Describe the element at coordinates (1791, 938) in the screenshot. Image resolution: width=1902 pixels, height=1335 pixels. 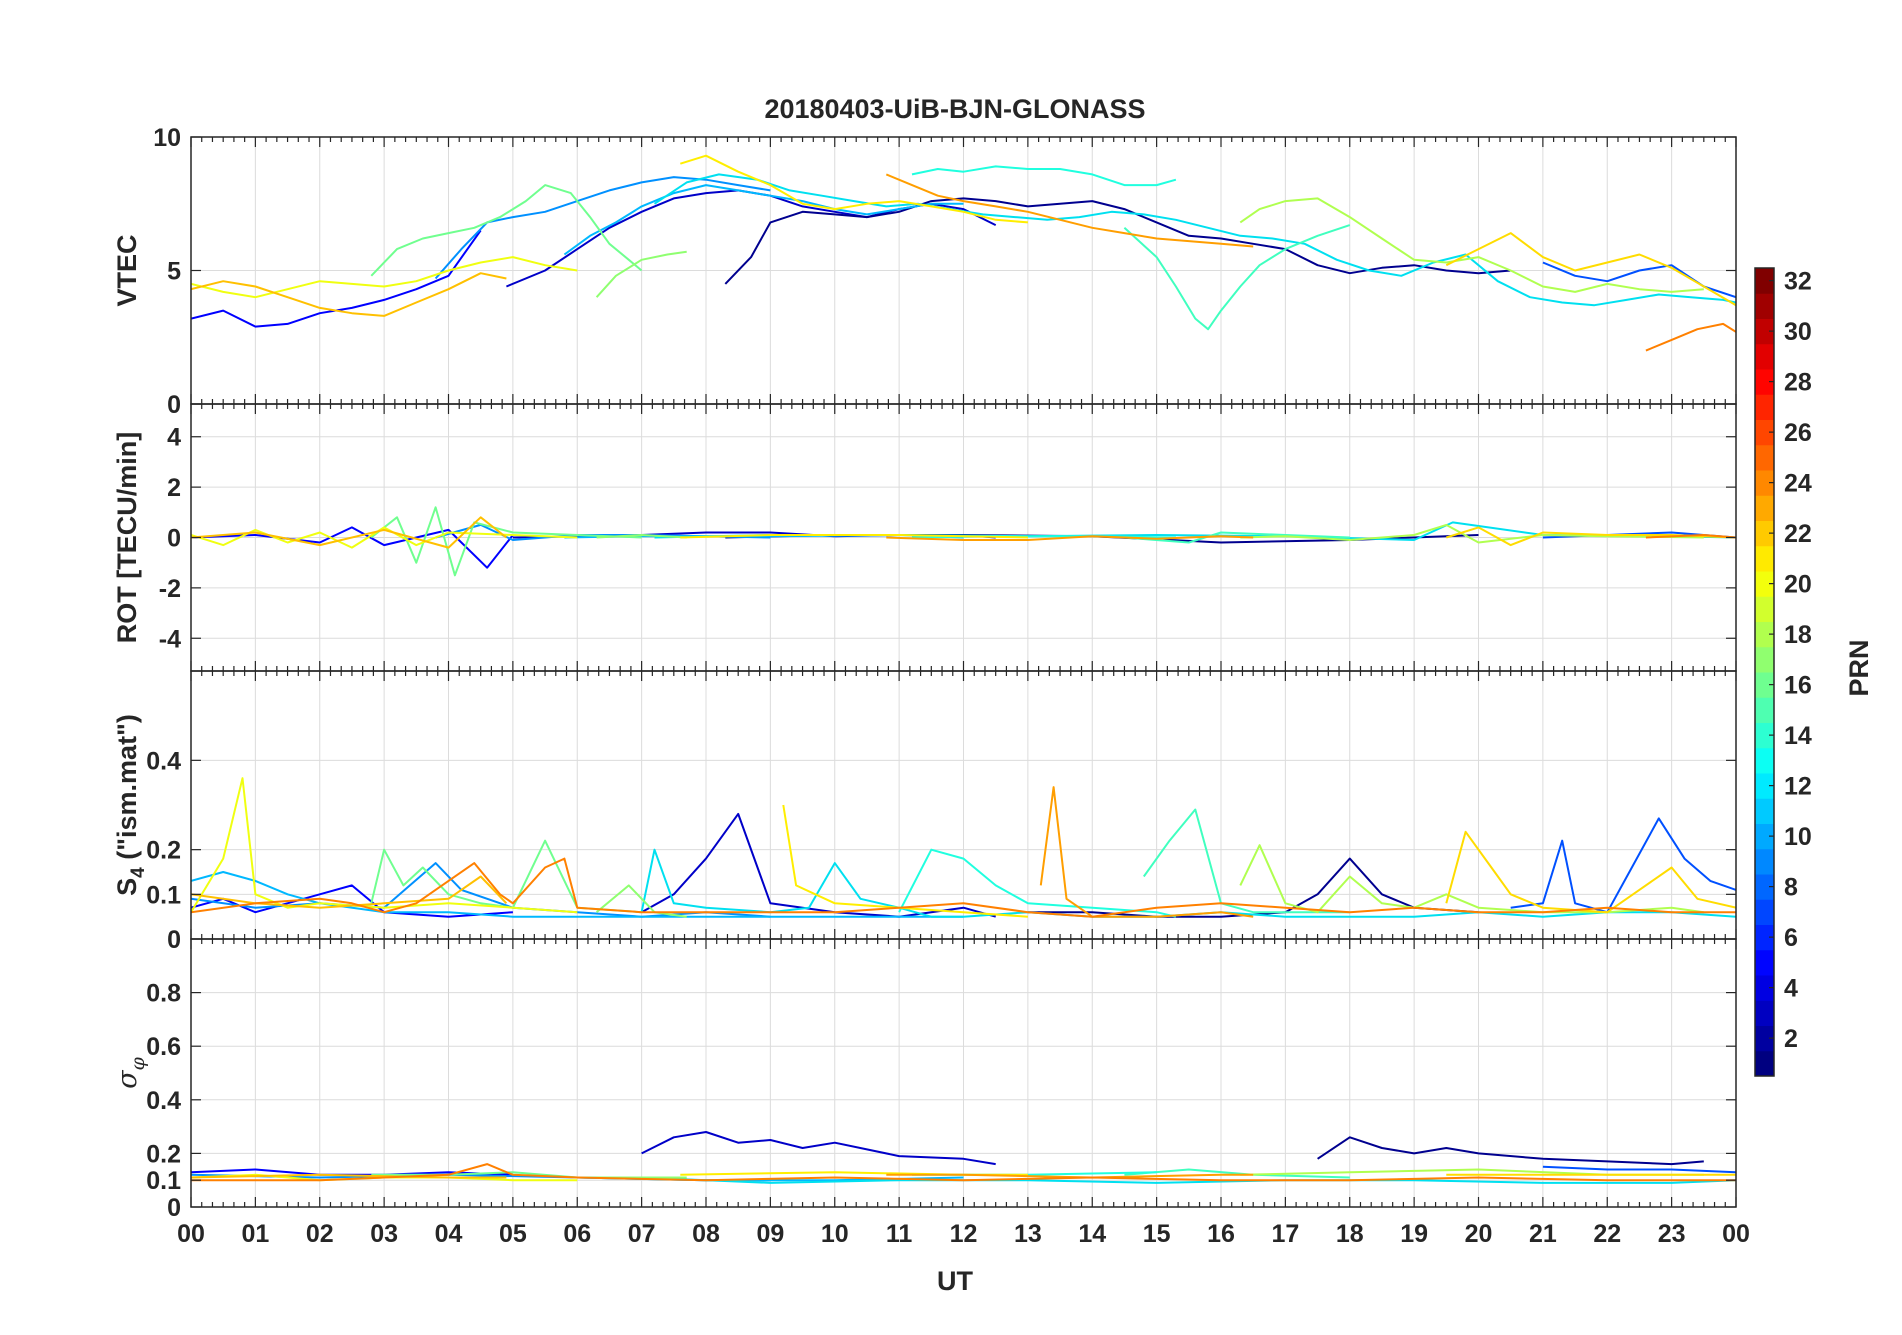
I see `colorbar-tick-label: 6` at that location.